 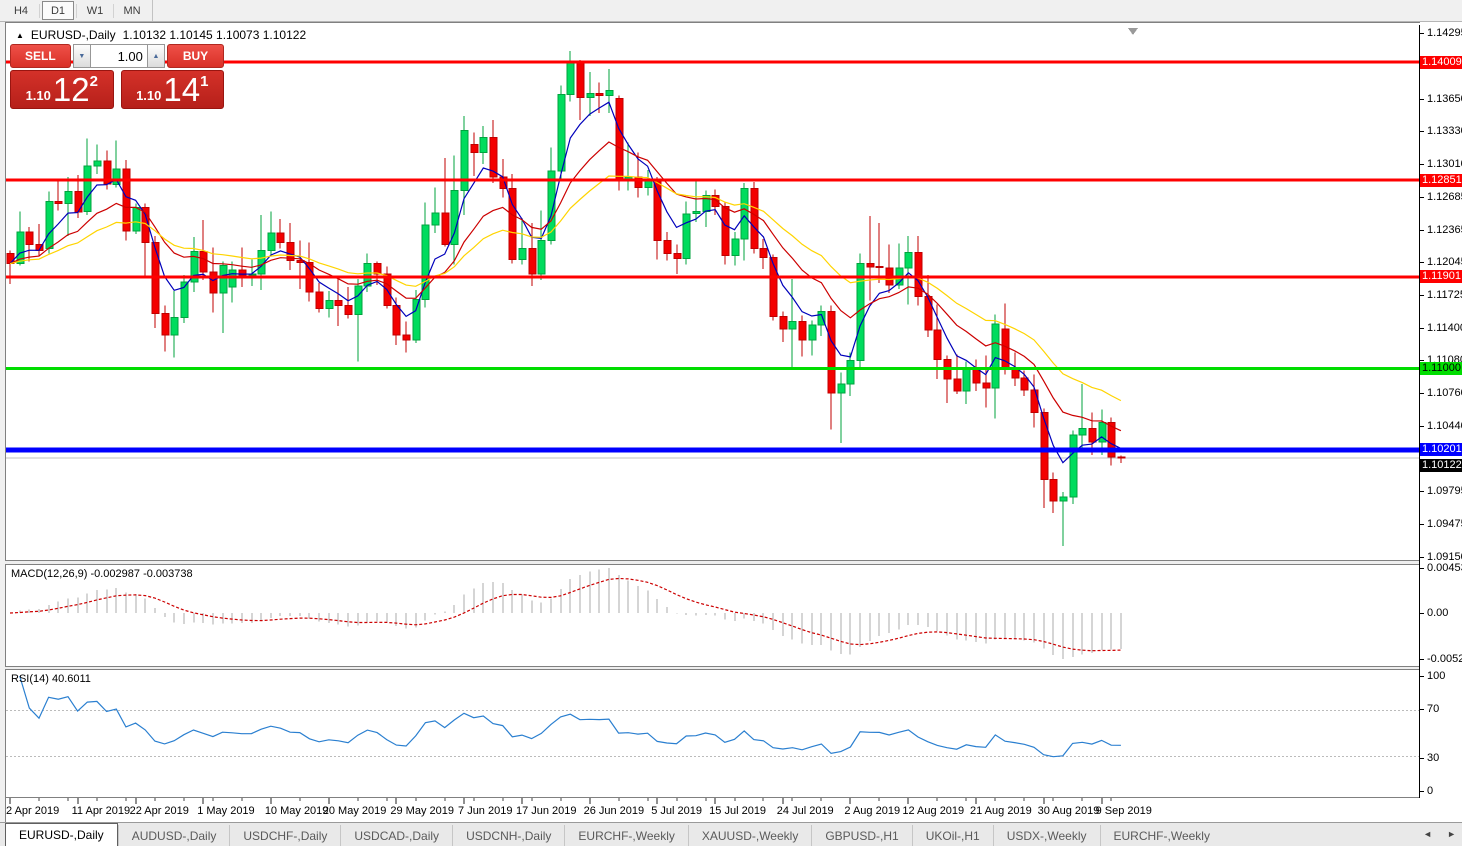 I want to click on date-label: 29 May 2019, so click(x=422, y=811).